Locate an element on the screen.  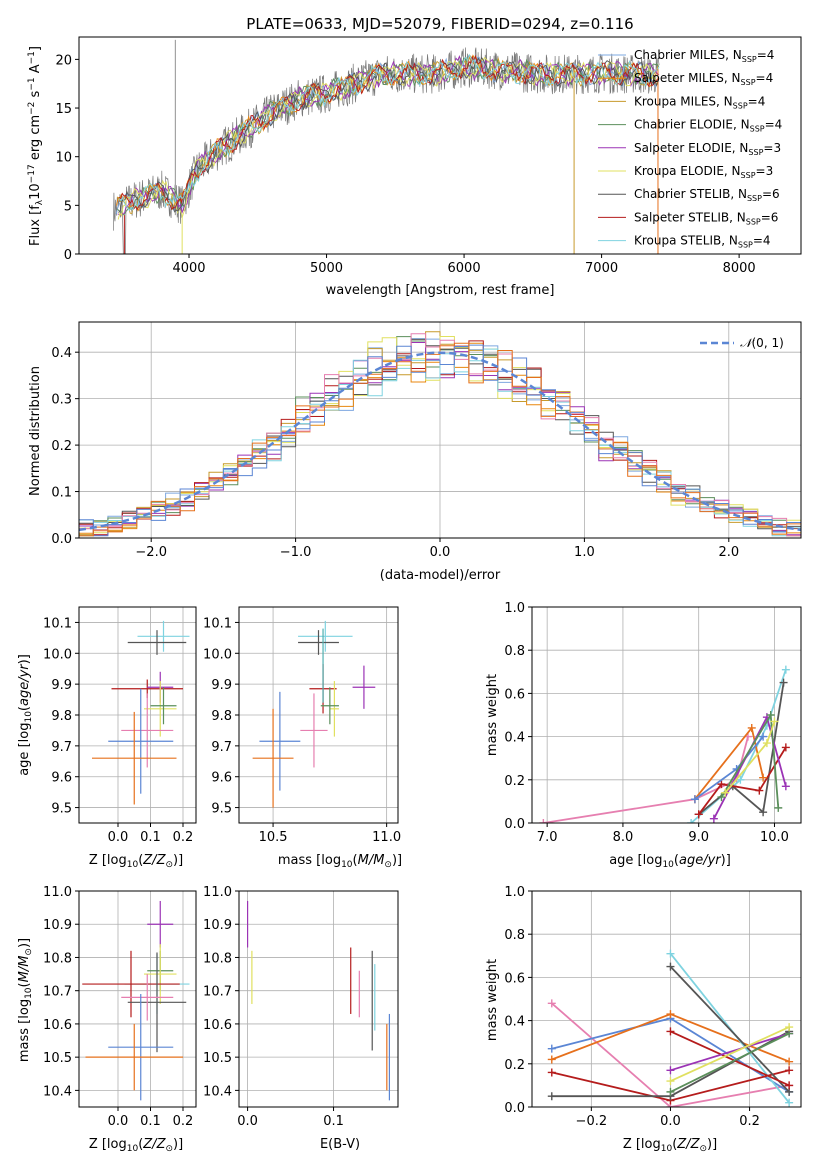
legend-label: Kroupa ELODIE, NSSP=3 is located at coordinates (703, 172).